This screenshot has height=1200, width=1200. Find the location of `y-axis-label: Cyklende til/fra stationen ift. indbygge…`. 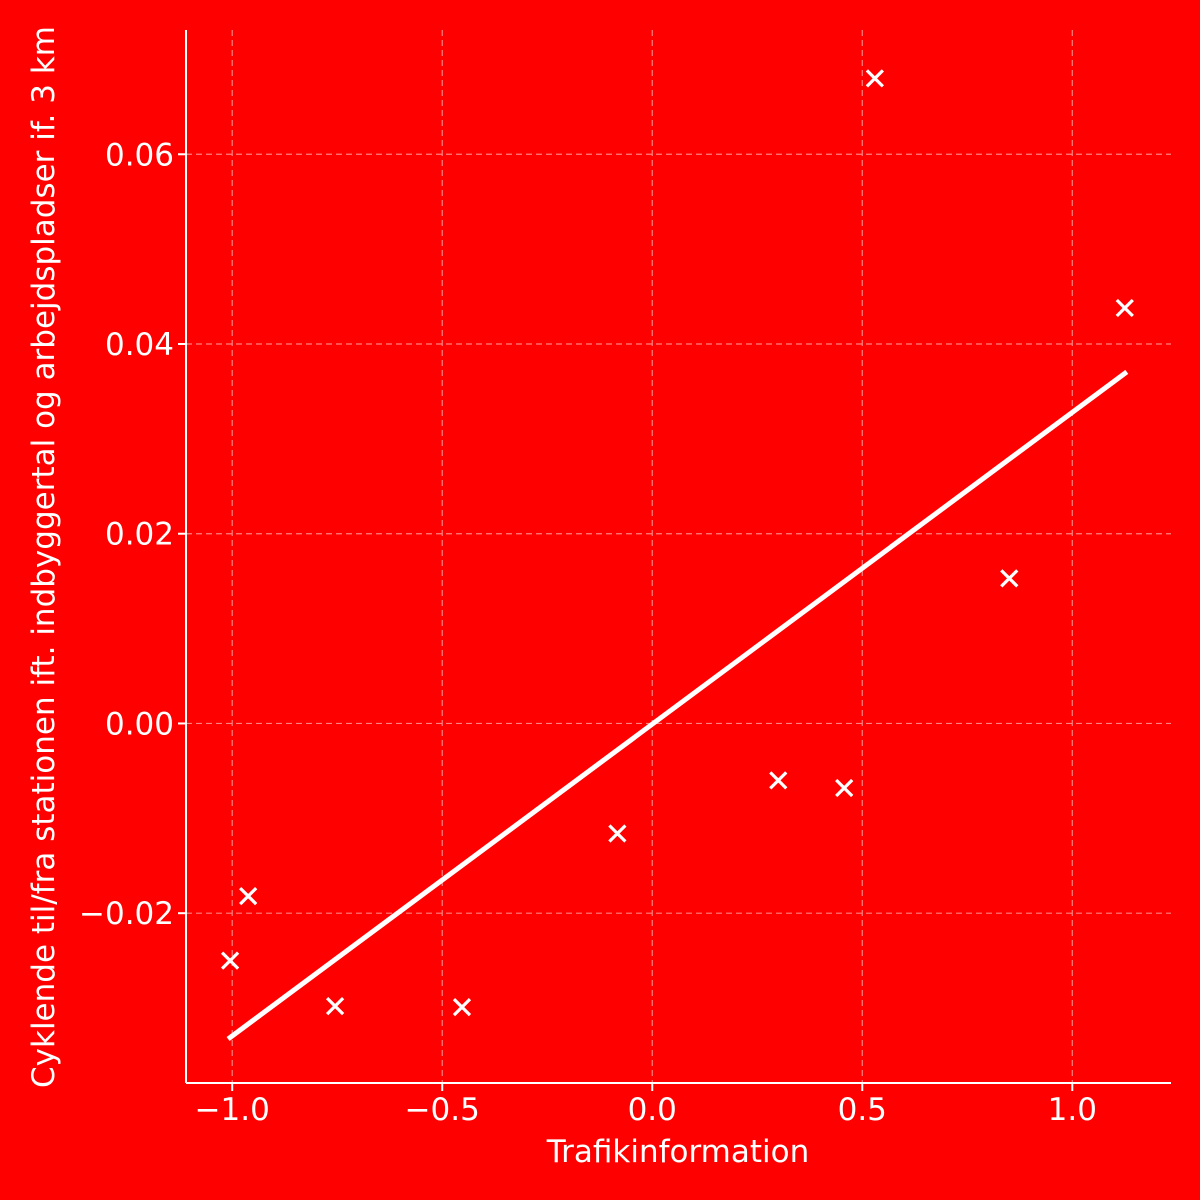

y-axis-label: Cyklende til/fra stationen ift. indbygge… is located at coordinates (44, 557).